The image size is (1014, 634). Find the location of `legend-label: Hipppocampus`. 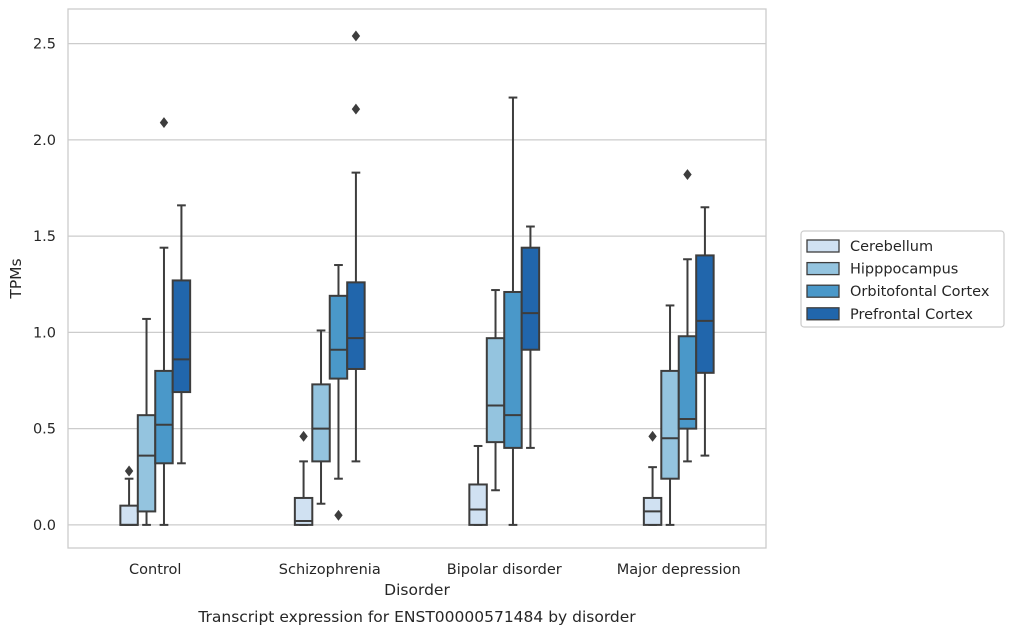

legend-label: Hipppocampus is located at coordinates (904, 270).